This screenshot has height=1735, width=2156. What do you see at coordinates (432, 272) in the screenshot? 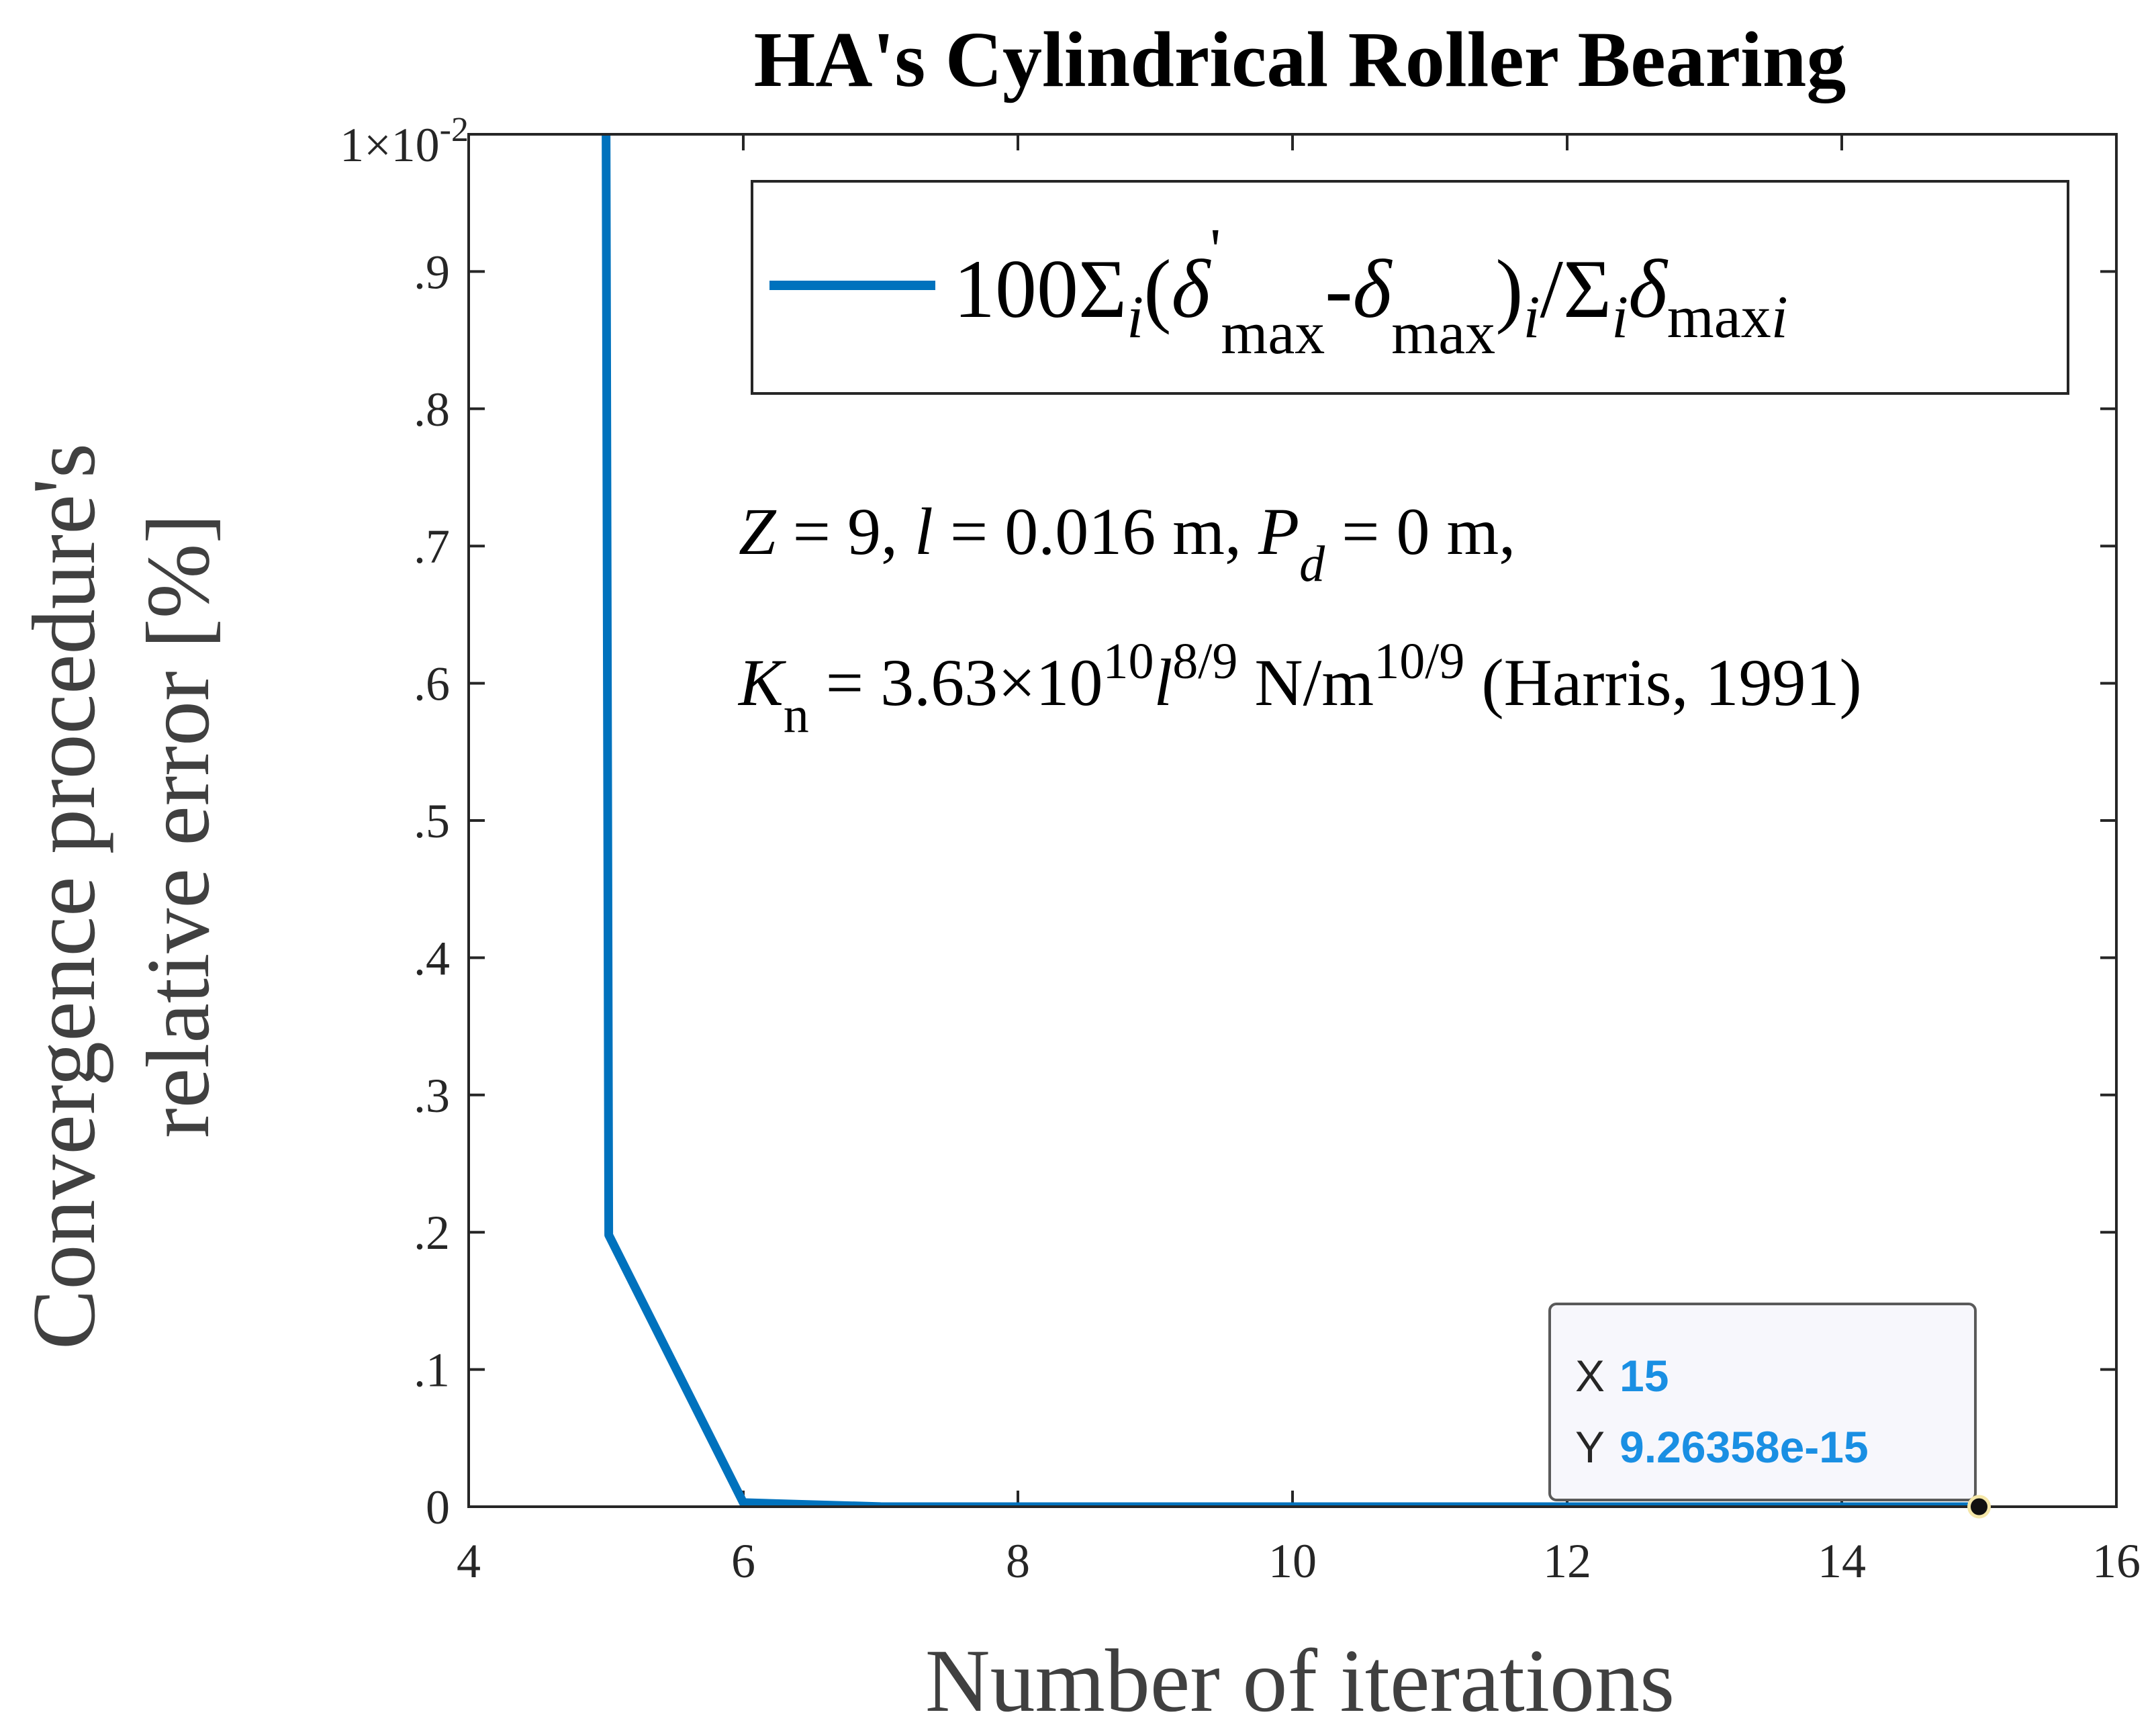
I see `y-tick-label: .9` at bounding box center [432, 272].